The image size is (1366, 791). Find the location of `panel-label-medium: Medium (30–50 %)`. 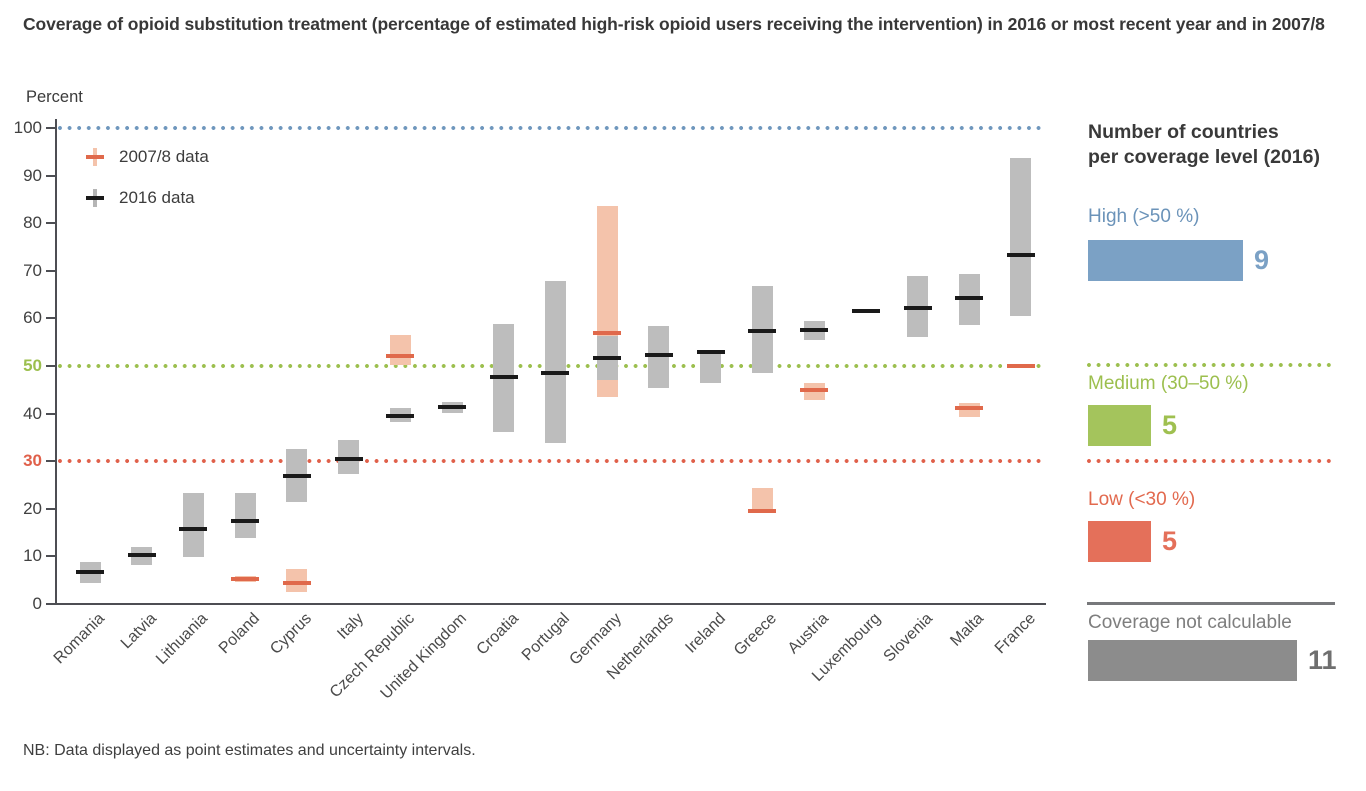

panel-label-medium: Medium (30–50 %) is located at coordinates (1168, 383).